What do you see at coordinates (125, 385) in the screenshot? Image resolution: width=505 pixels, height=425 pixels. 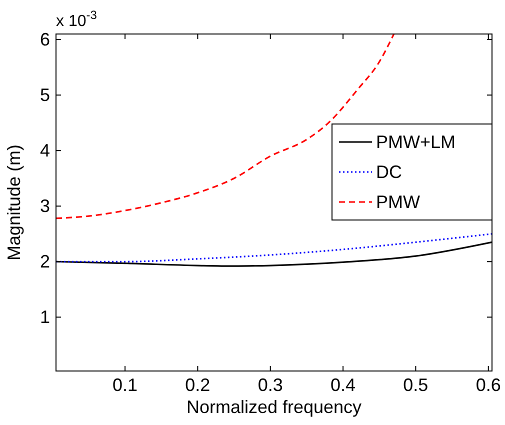 I see `x-tick-label: 0.1` at bounding box center [125, 385].